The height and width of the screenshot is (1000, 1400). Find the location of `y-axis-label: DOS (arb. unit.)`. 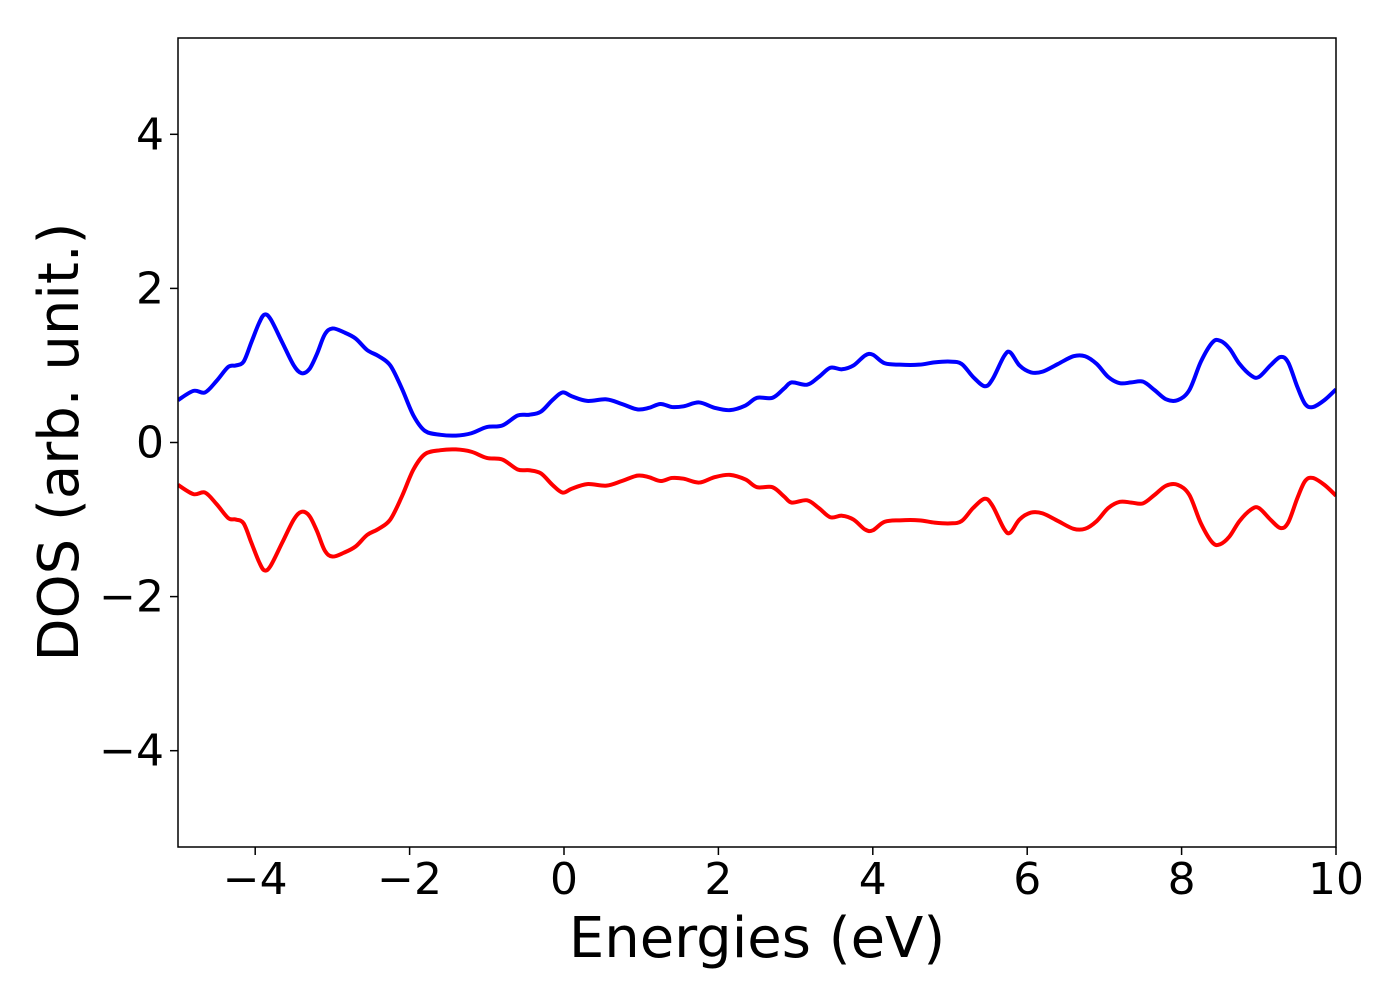

y-axis-label: DOS (arb. unit.) is located at coordinates (59, 441).